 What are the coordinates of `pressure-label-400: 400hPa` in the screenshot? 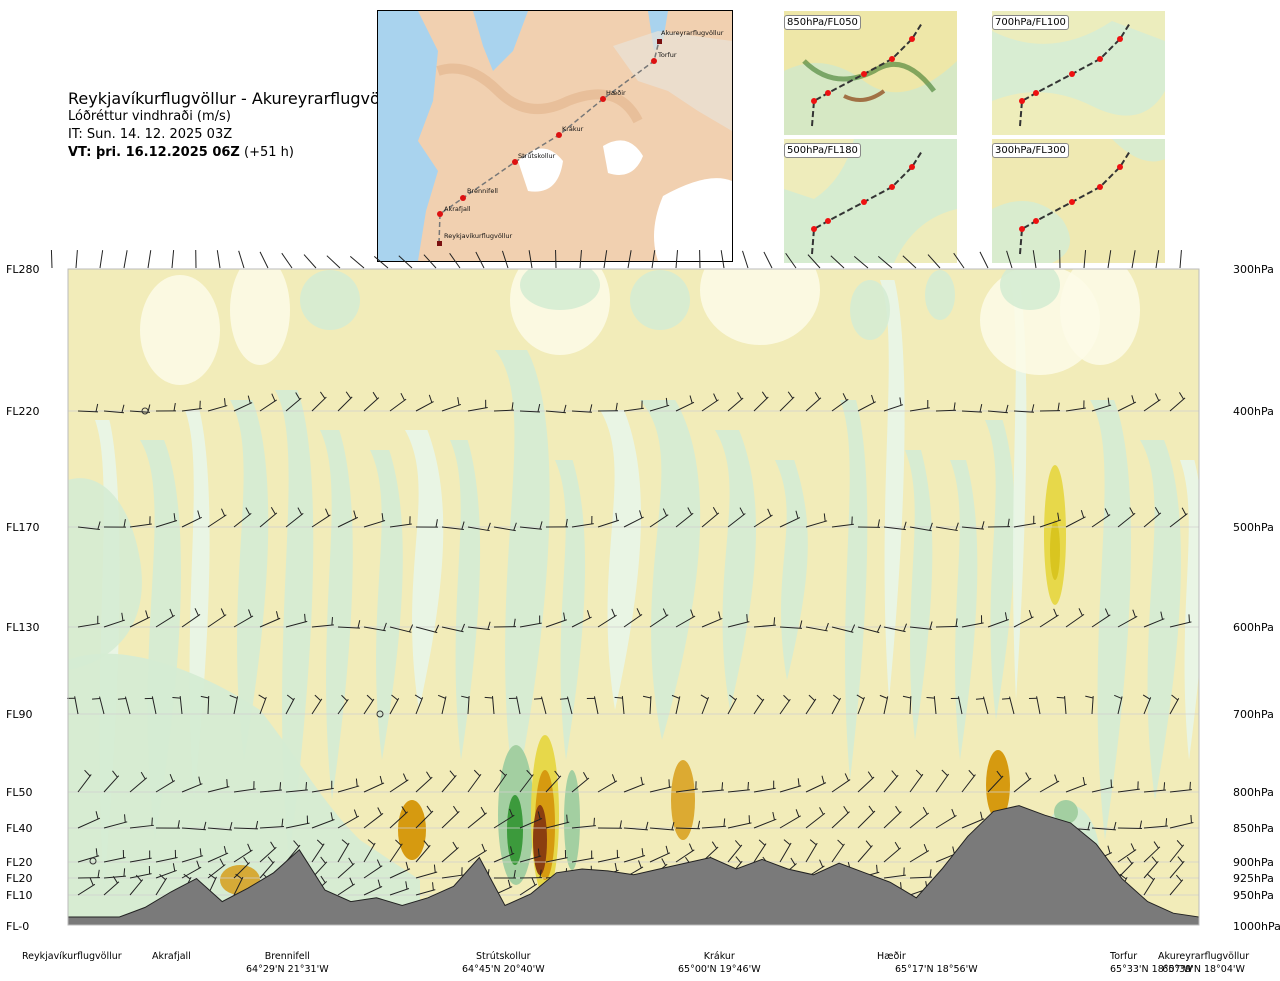 It's located at (1253, 411).